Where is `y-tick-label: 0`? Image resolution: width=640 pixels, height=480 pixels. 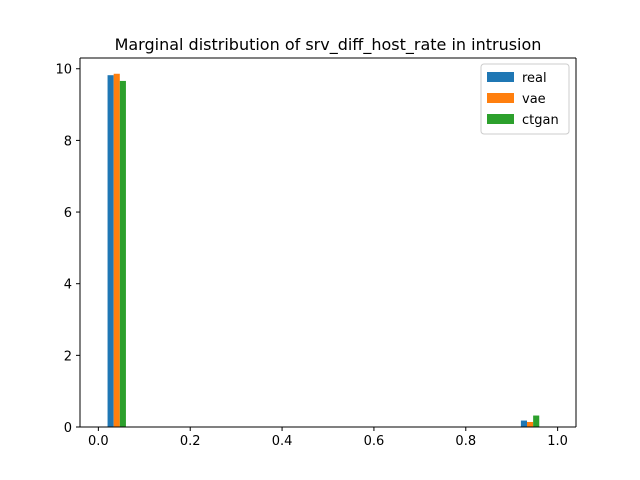 y-tick-label: 0 is located at coordinates (68, 428).